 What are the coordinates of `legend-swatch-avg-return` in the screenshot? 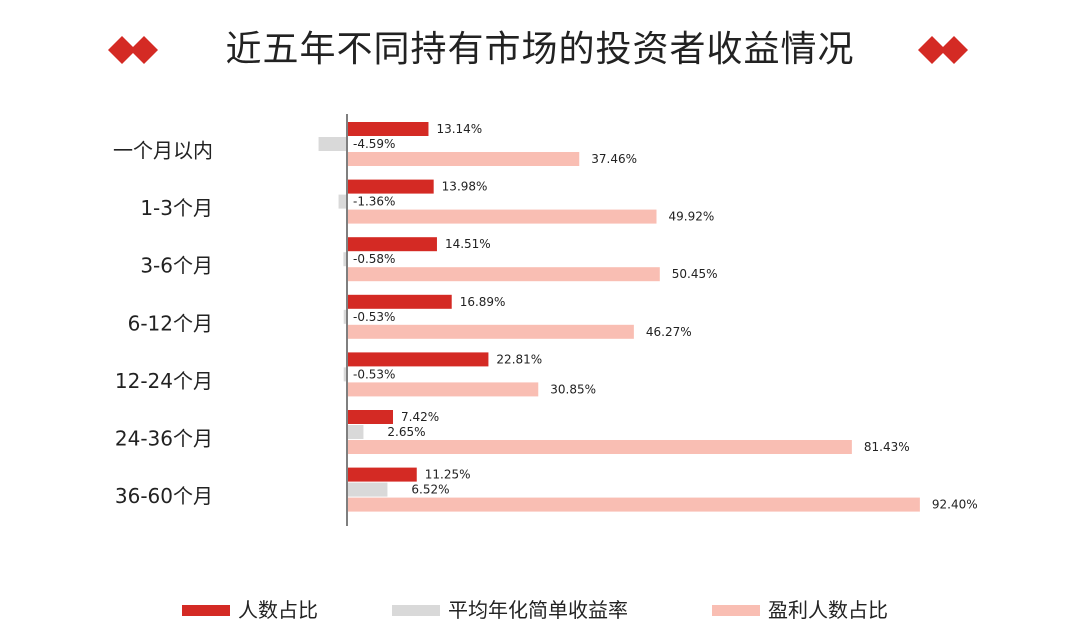 It's located at (416, 610).